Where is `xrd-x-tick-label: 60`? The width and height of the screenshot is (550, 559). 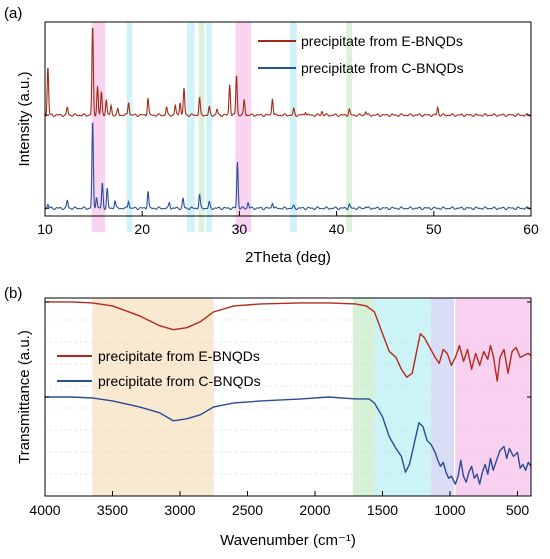
xrd-x-tick-label: 60 is located at coordinates (531, 229).